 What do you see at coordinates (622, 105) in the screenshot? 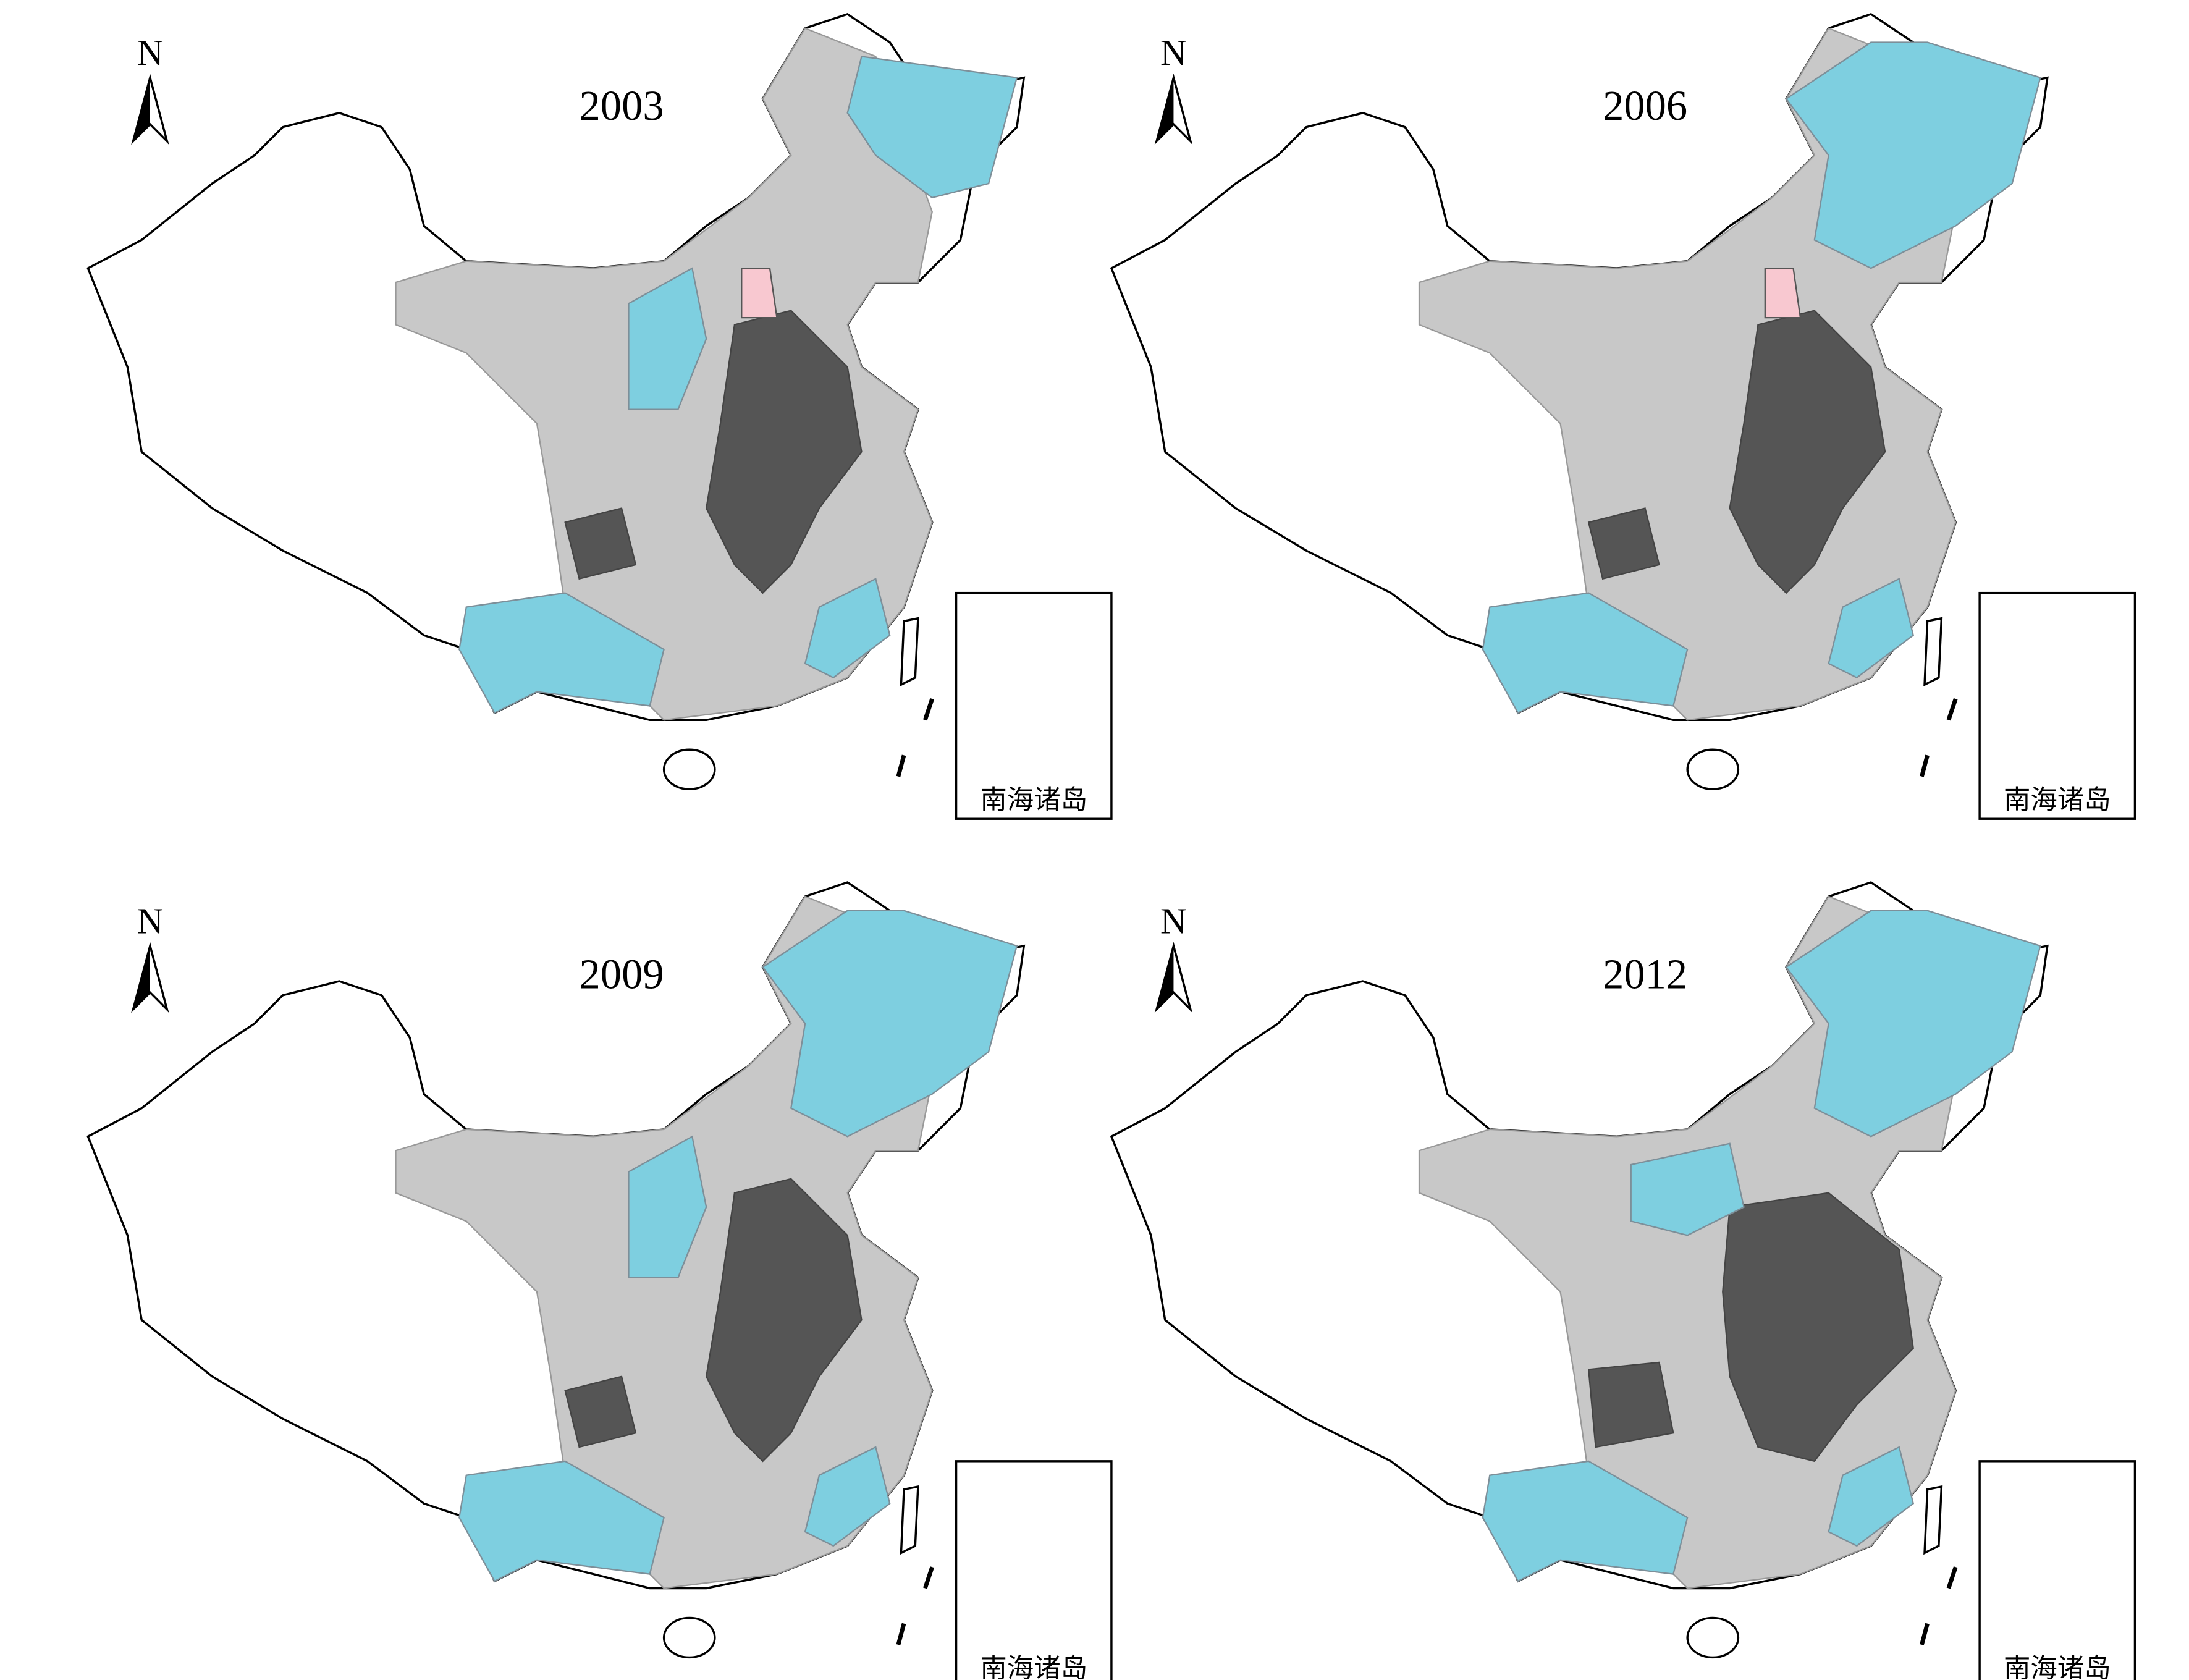
I see `year-label: 2003` at bounding box center [622, 105].